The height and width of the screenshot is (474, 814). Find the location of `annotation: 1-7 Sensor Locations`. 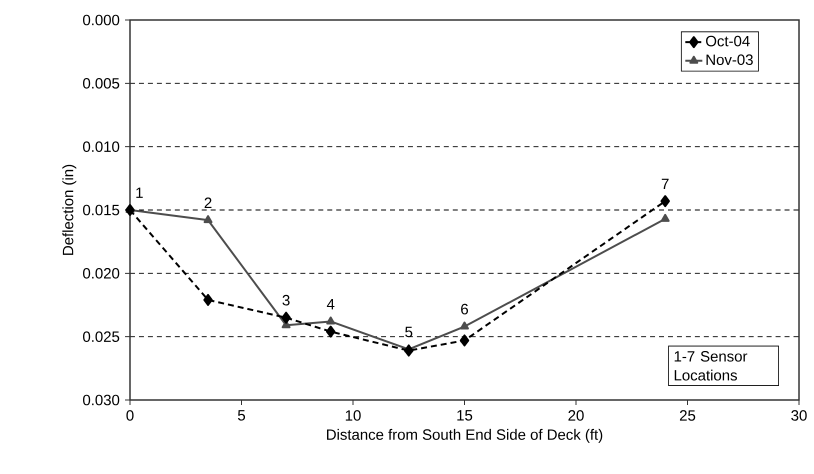

annotation: 1-7 Sensor Locations is located at coordinates (711, 366).